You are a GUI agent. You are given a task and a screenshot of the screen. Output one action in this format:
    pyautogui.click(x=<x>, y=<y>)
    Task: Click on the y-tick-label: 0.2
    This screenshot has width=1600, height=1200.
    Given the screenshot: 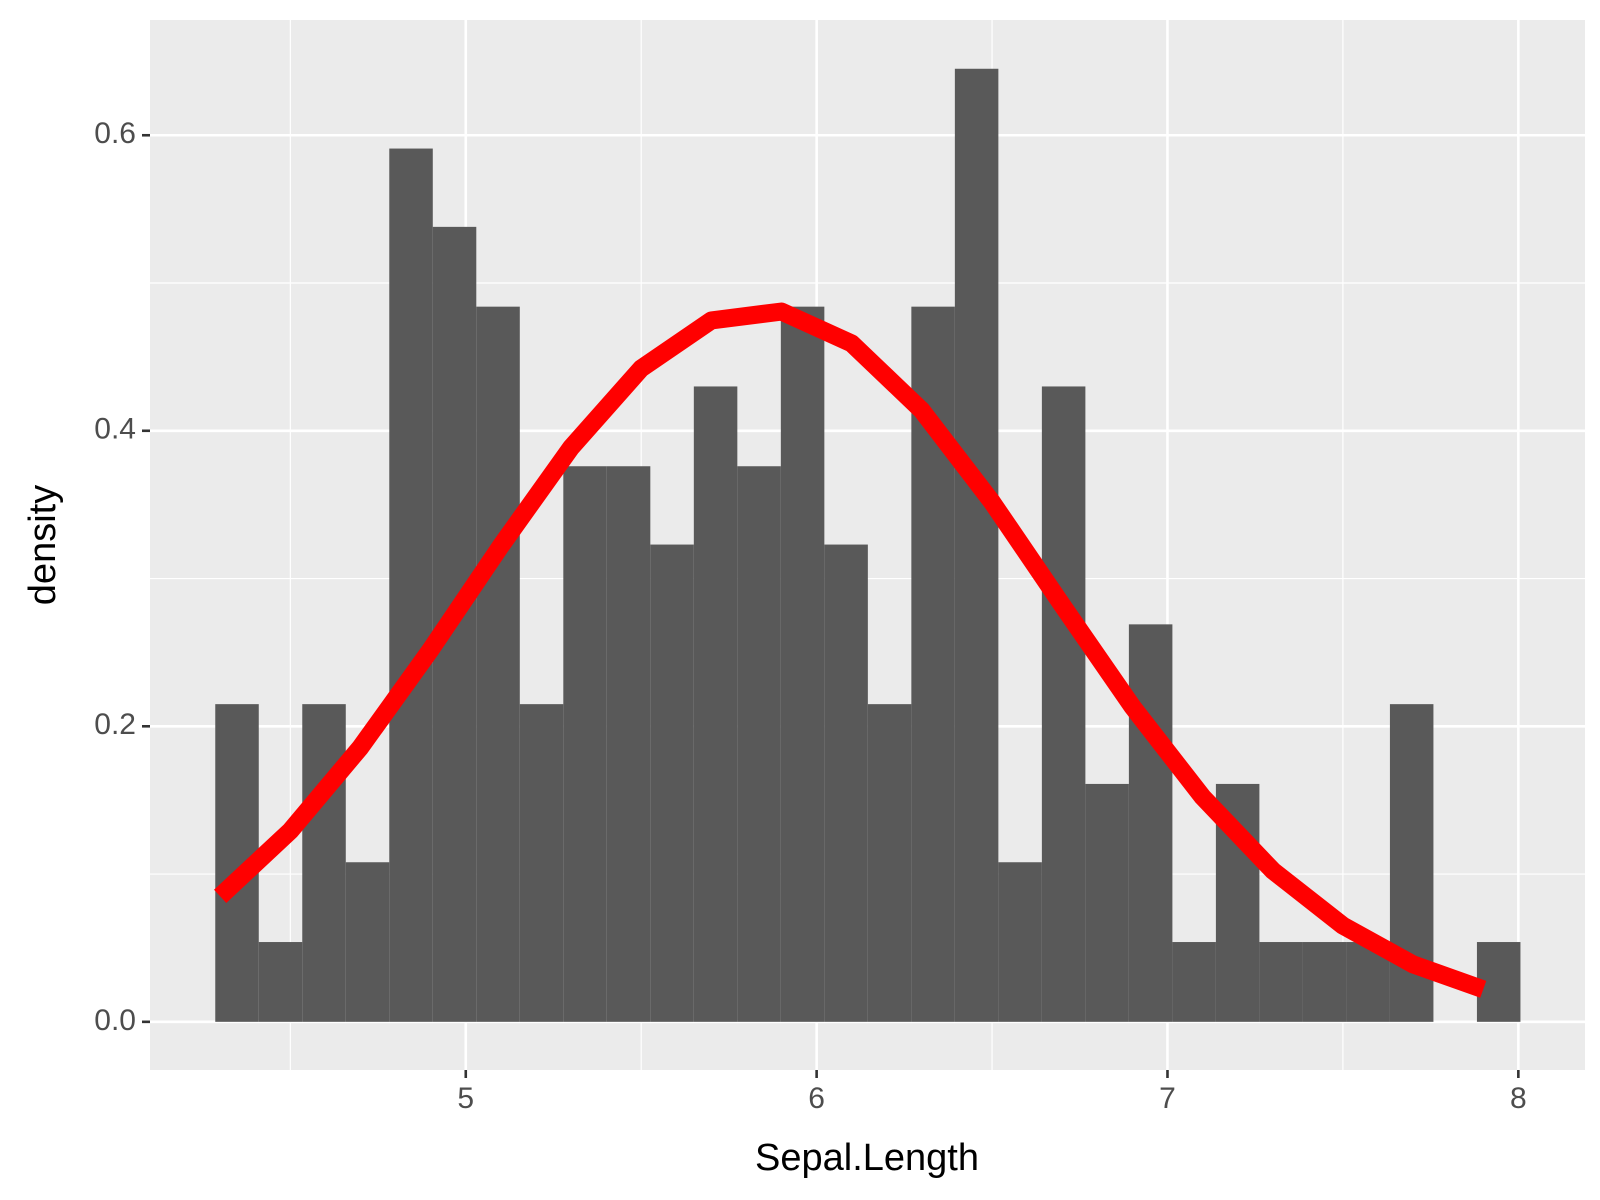 What is the action you would take?
    pyautogui.click(x=115, y=724)
    